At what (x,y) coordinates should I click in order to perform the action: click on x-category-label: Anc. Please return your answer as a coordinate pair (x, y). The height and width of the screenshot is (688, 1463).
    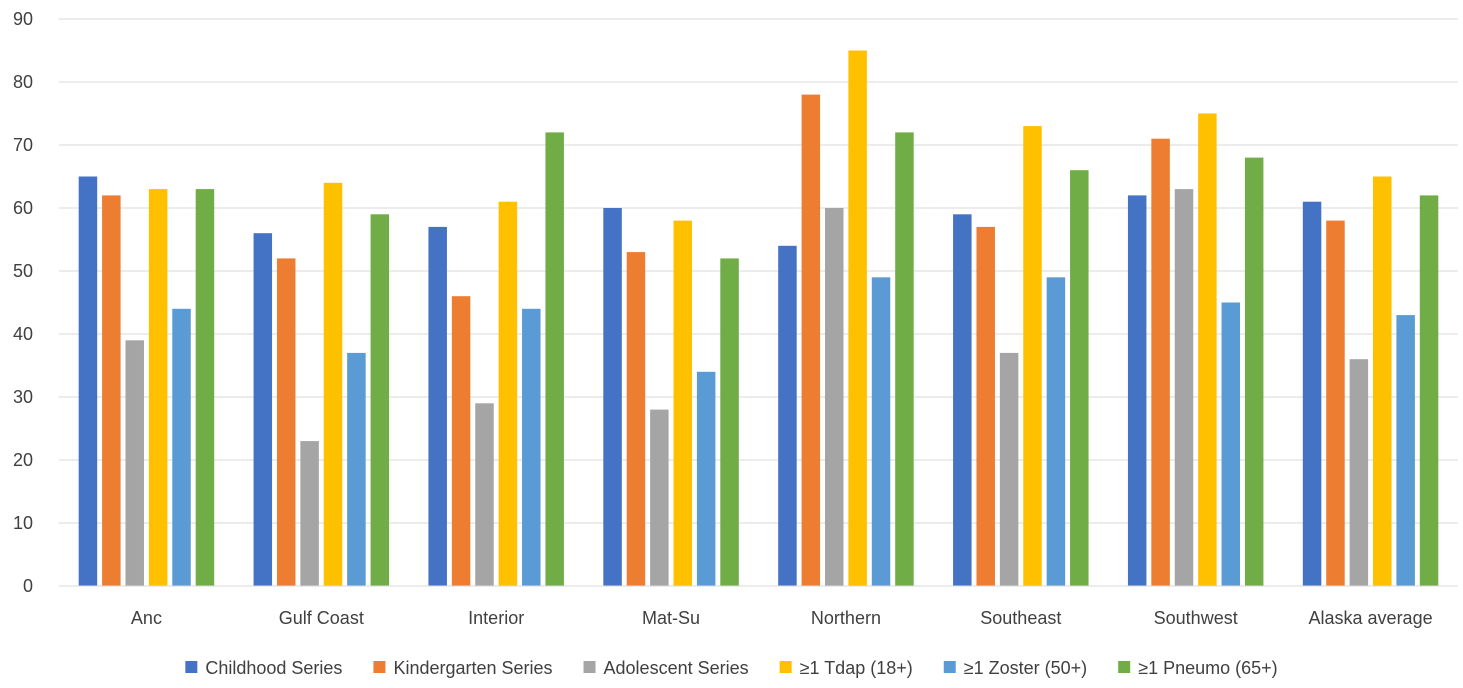
    Looking at the image, I should click on (146, 618).